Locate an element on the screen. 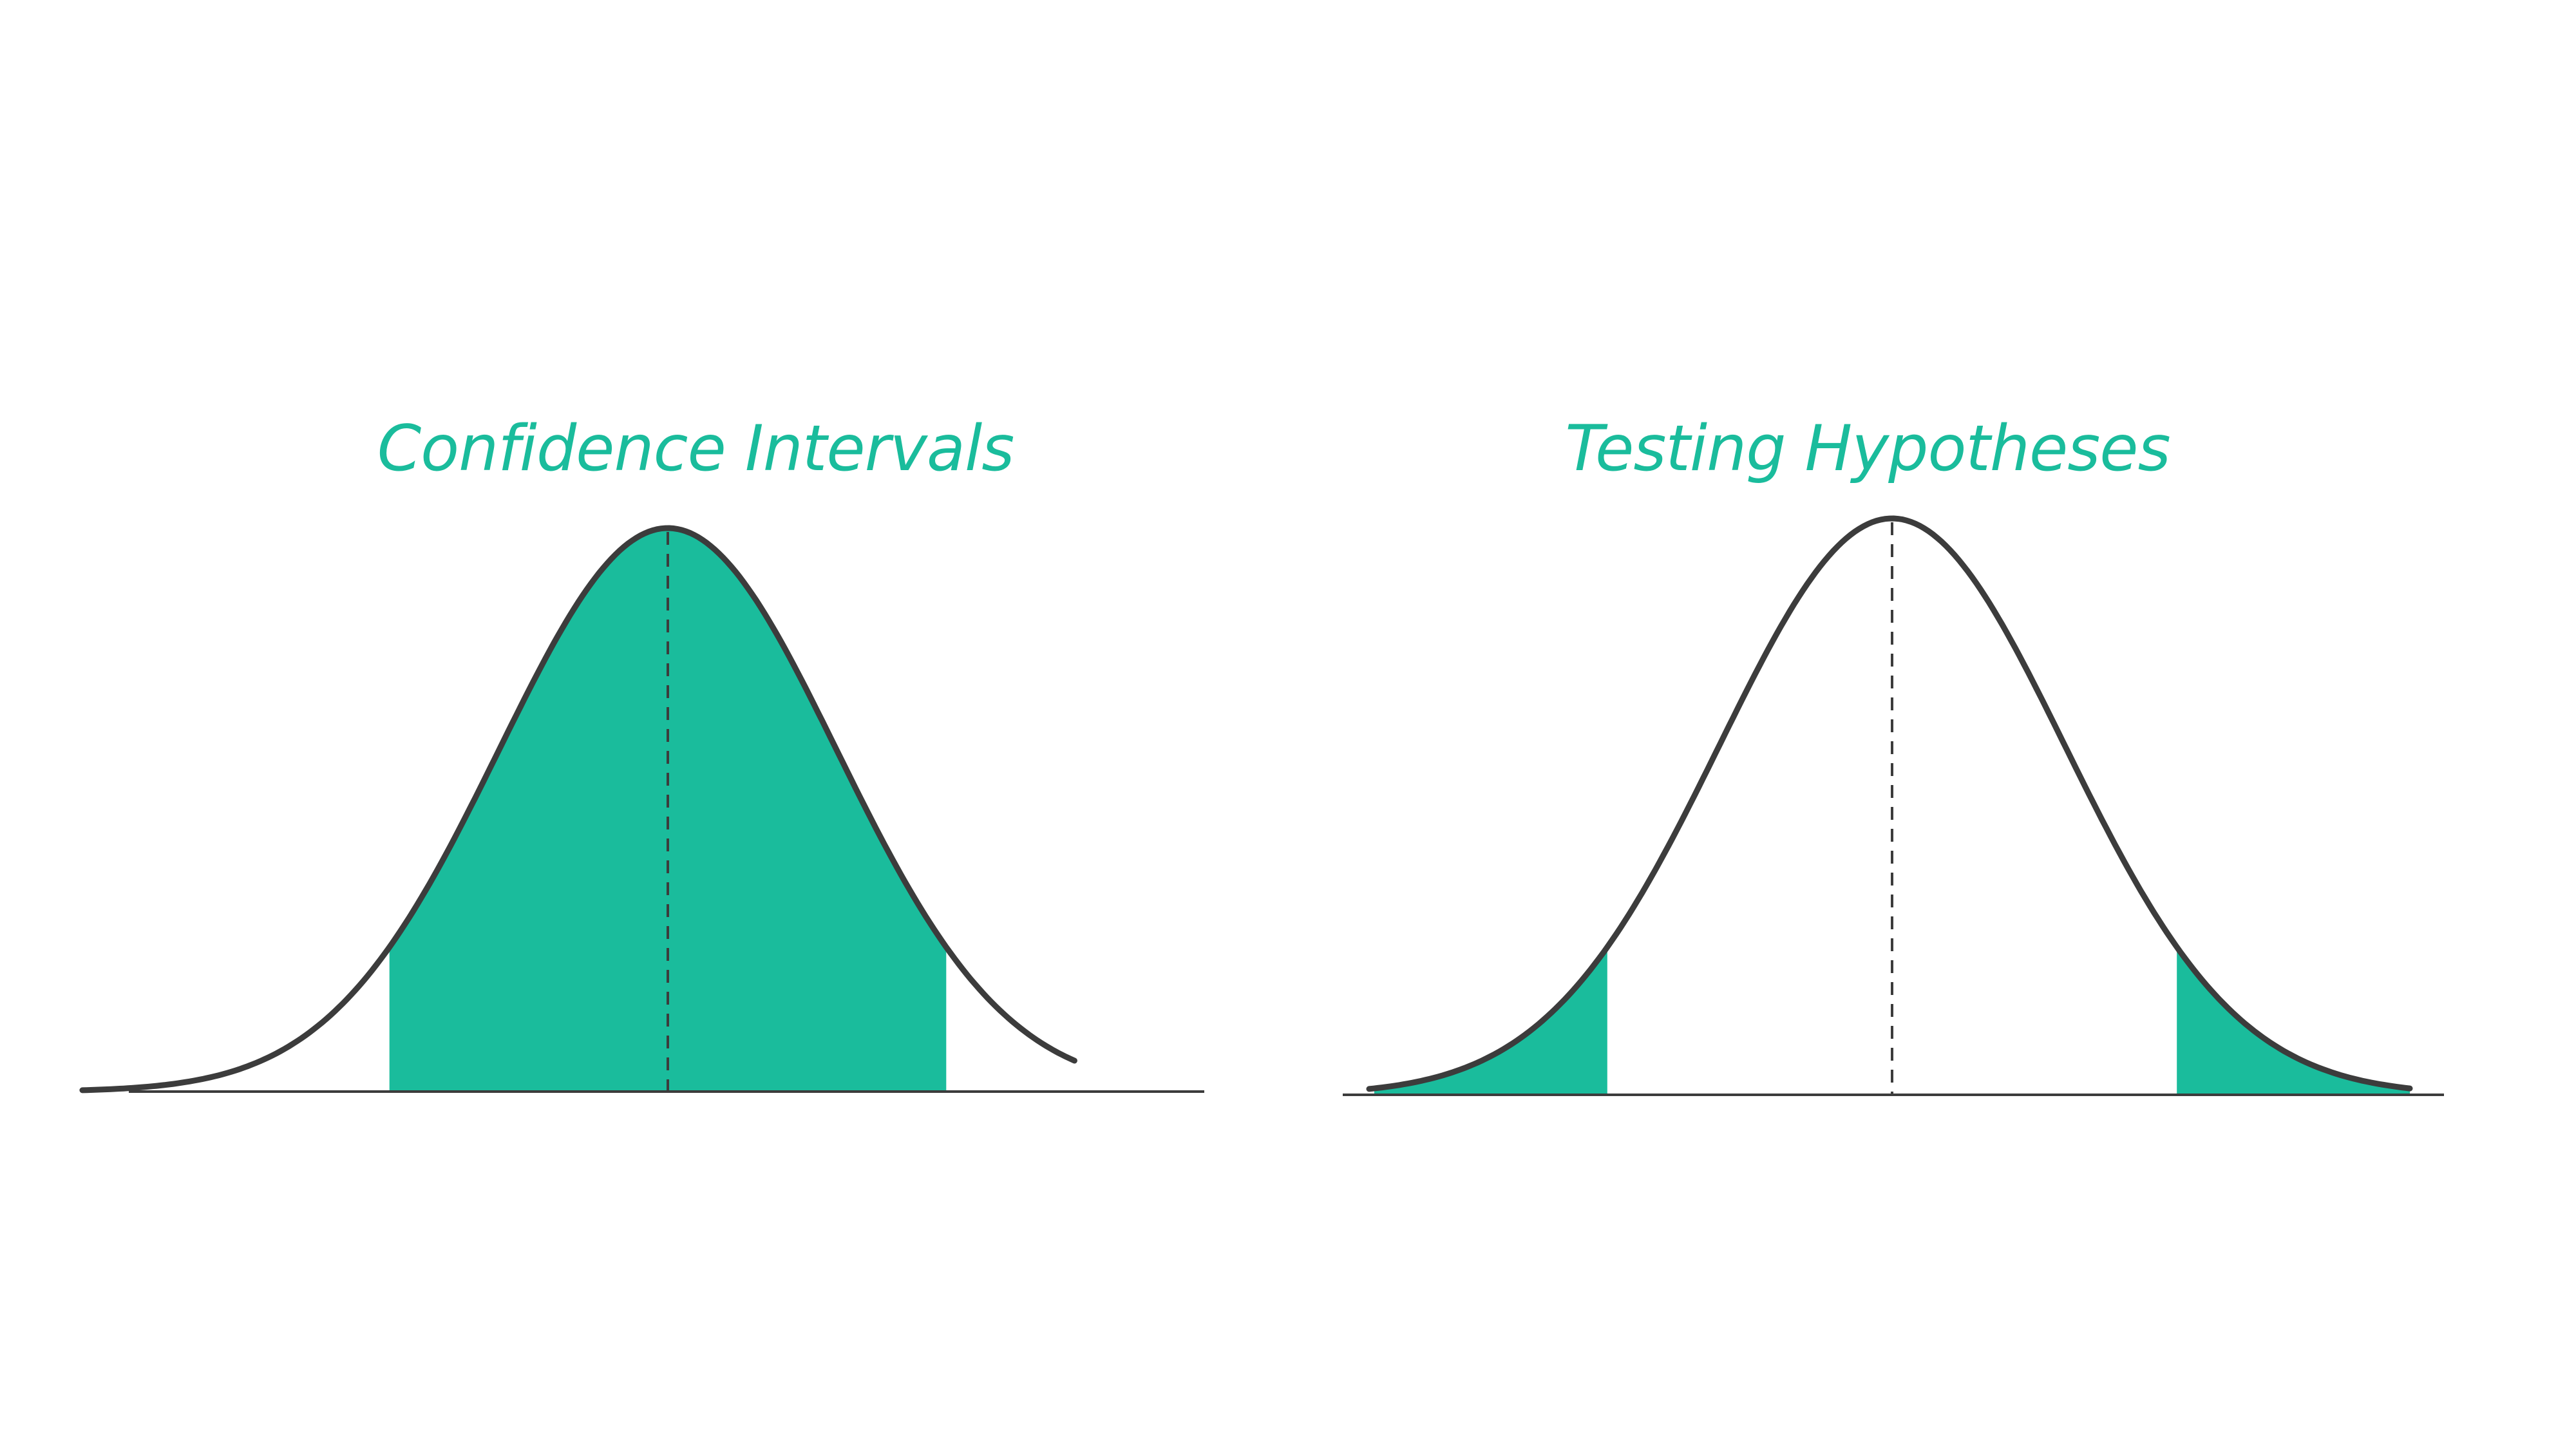 This screenshot has width=2576, height=1449. rejection-region-right is located at coordinates (2293, 1021).